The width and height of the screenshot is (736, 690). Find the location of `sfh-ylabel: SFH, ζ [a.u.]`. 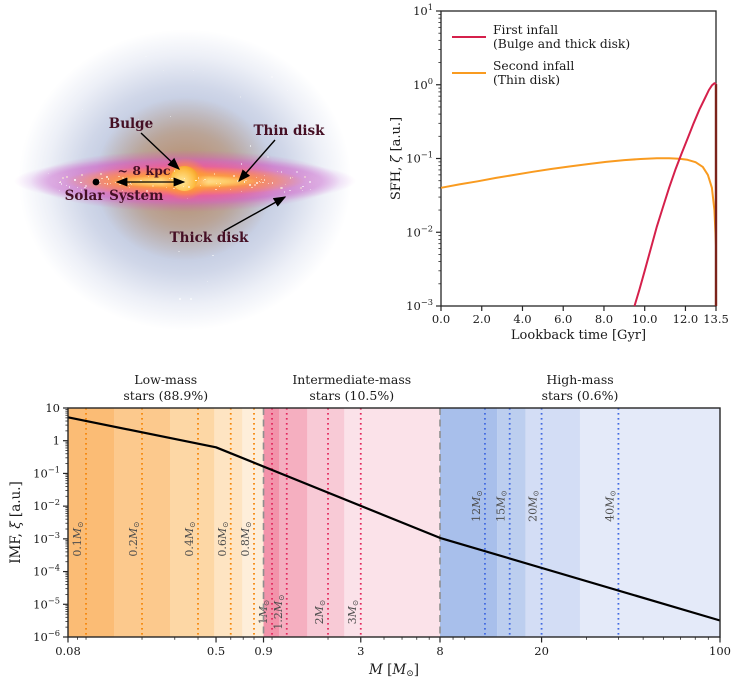

sfh-ylabel: SFH, ζ [a.u.] is located at coordinates (396, 158).